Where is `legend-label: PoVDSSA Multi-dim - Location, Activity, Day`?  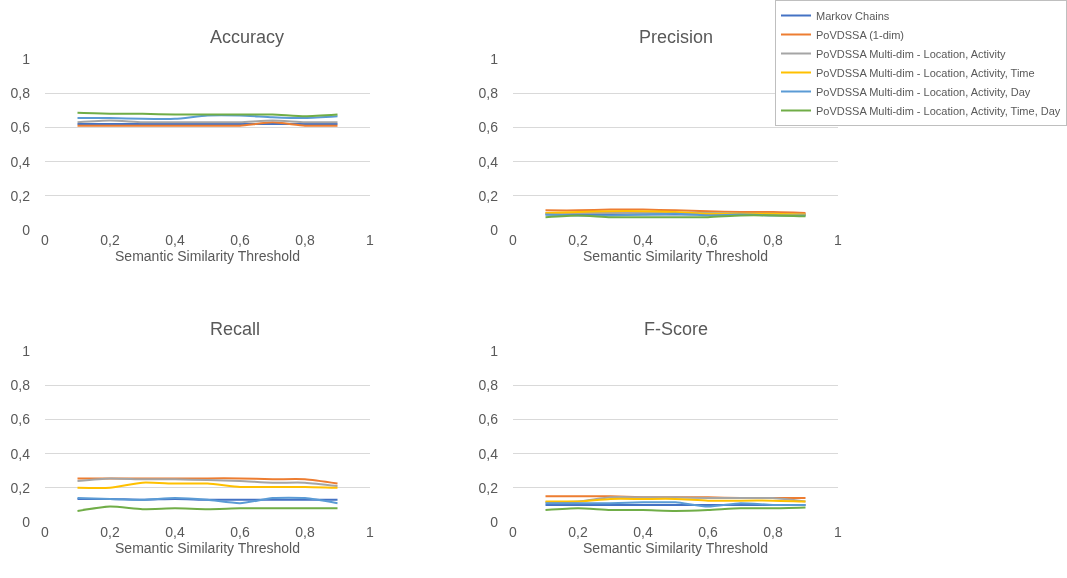 legend-label: PoVDSSA Multi-dim - Location, Activity, Day is located at coordinates (923, 91).